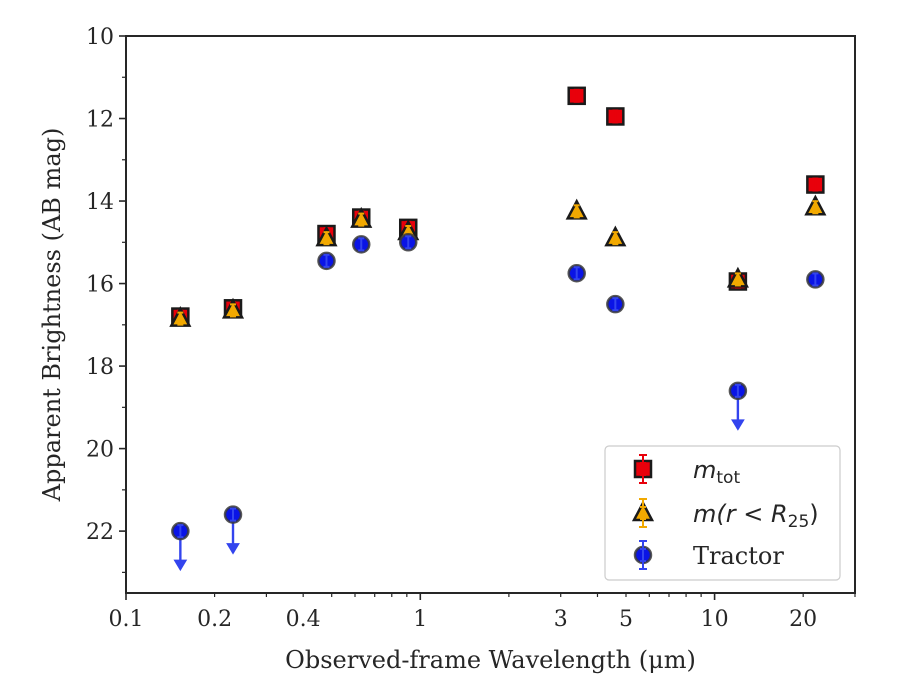  I want to click on legend-label: Tractor, so click(738, 556).